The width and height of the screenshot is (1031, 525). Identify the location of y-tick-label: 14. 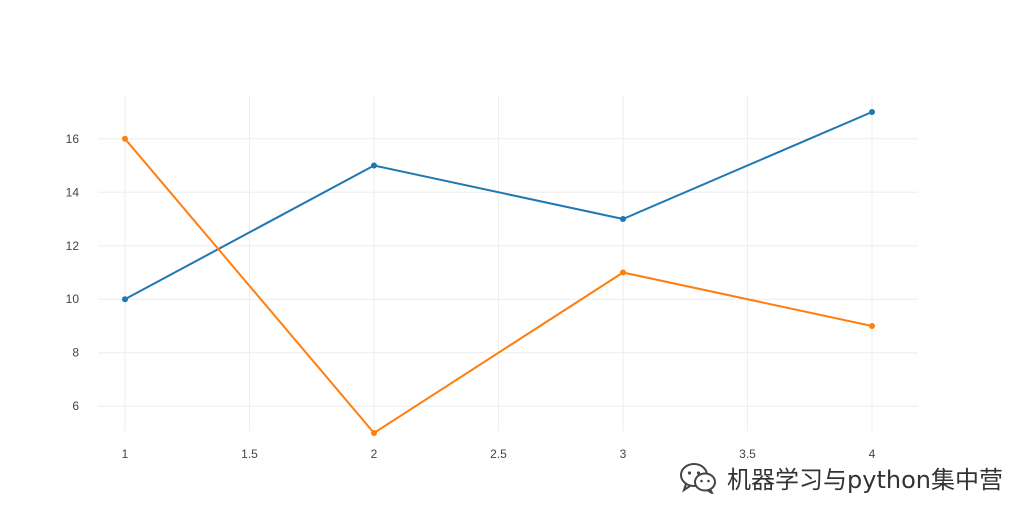
(73, 192).